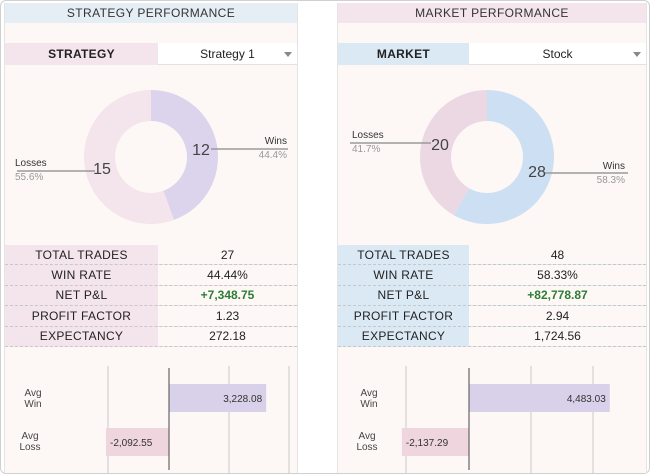 This screenshot has height=474, width=650. Describe the element at coordinates (151, 275) in the screenshot. I see `stat-row-win-rate: WIN RATE 44.44%` at that location.